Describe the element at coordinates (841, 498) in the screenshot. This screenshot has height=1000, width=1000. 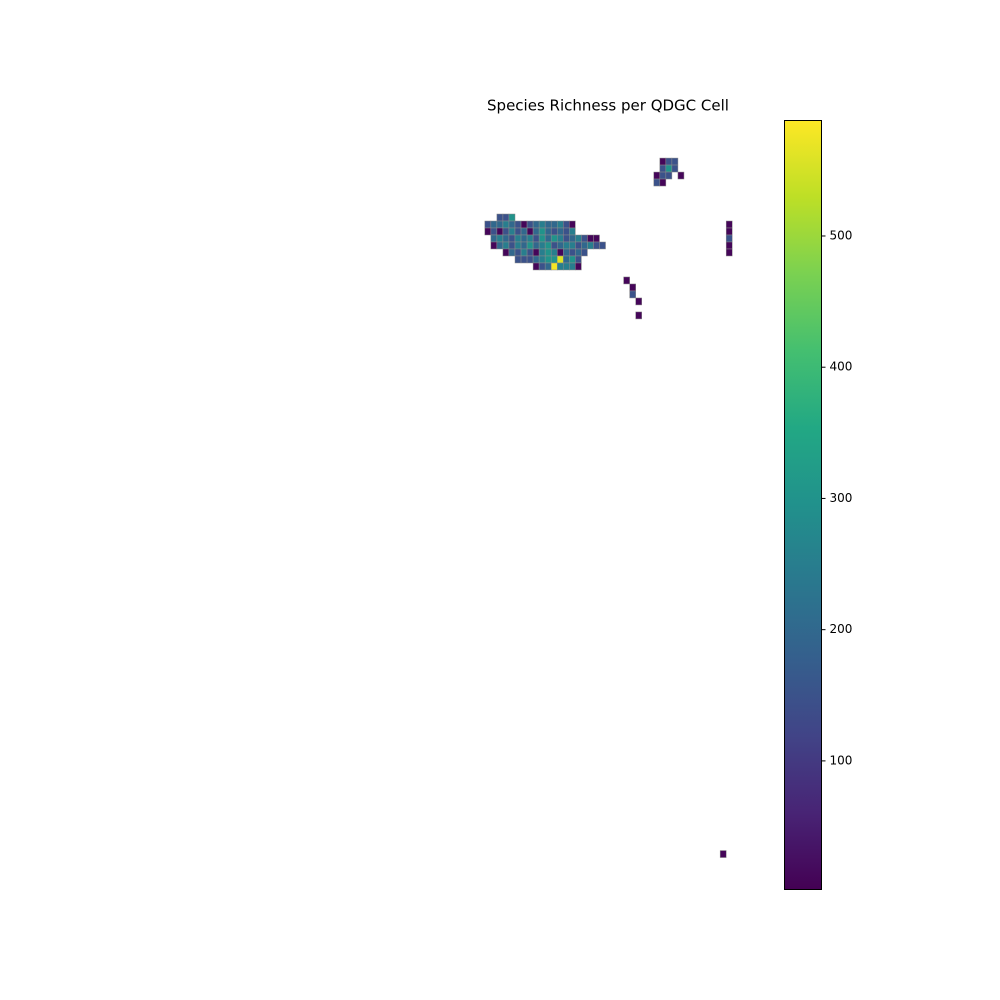
I see `colorbar-tick-label: 300` at that location.